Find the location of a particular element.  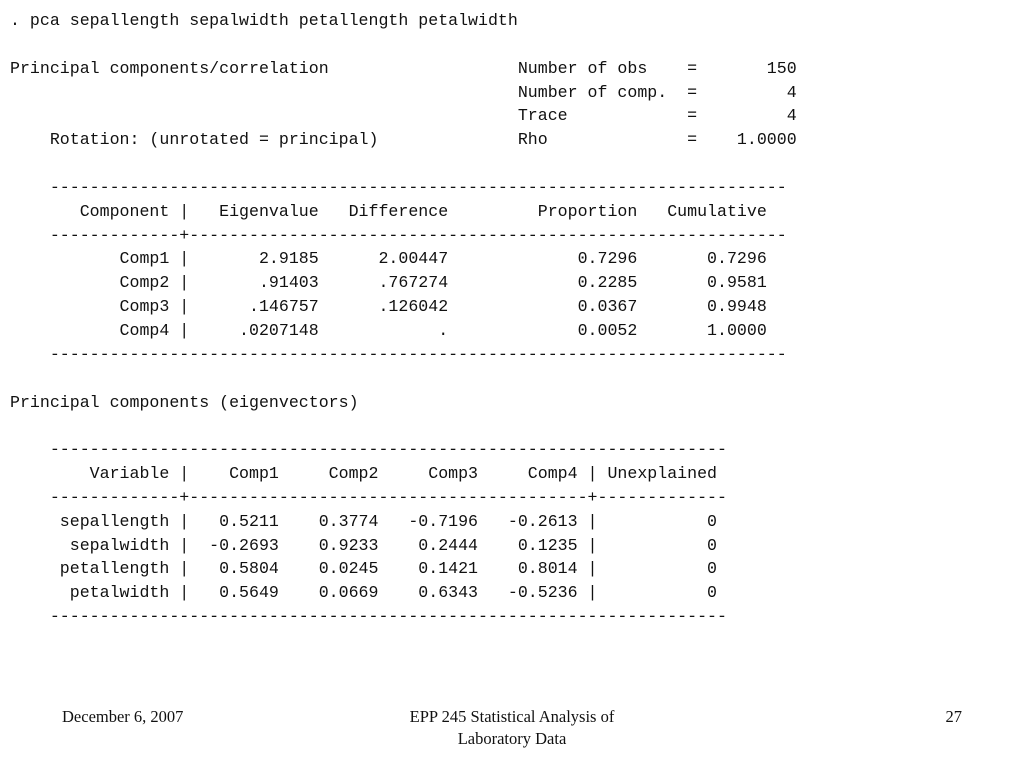

footer-date: December 6, 2007 is located at coordinates (123, 716).